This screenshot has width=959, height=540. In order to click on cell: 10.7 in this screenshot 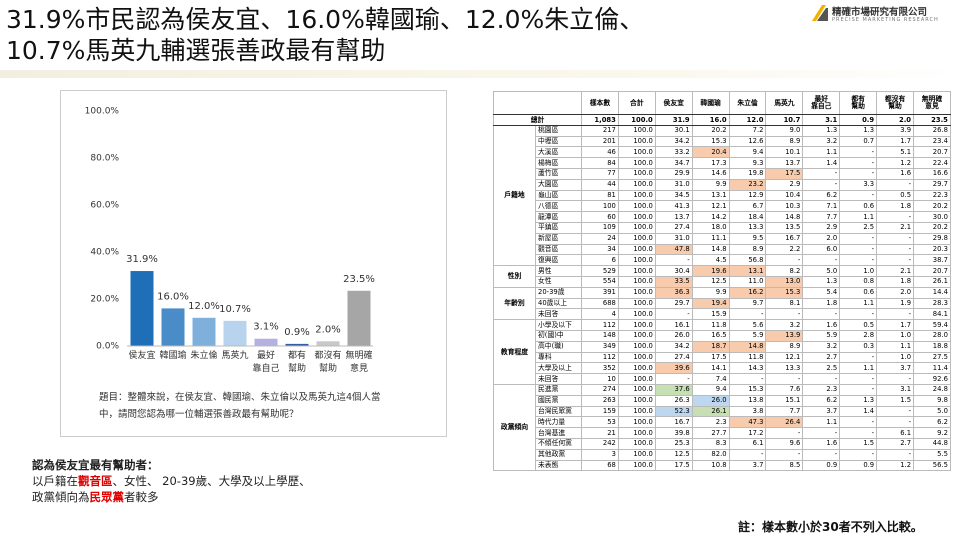, I will do `click(784, 120)`.